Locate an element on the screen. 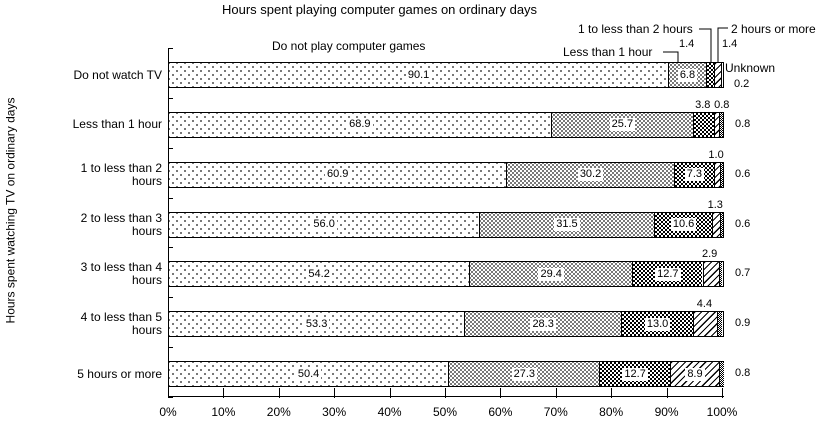 The image size is (824, 428). segment-value: 27.3 is located at coordinates (524, 374).